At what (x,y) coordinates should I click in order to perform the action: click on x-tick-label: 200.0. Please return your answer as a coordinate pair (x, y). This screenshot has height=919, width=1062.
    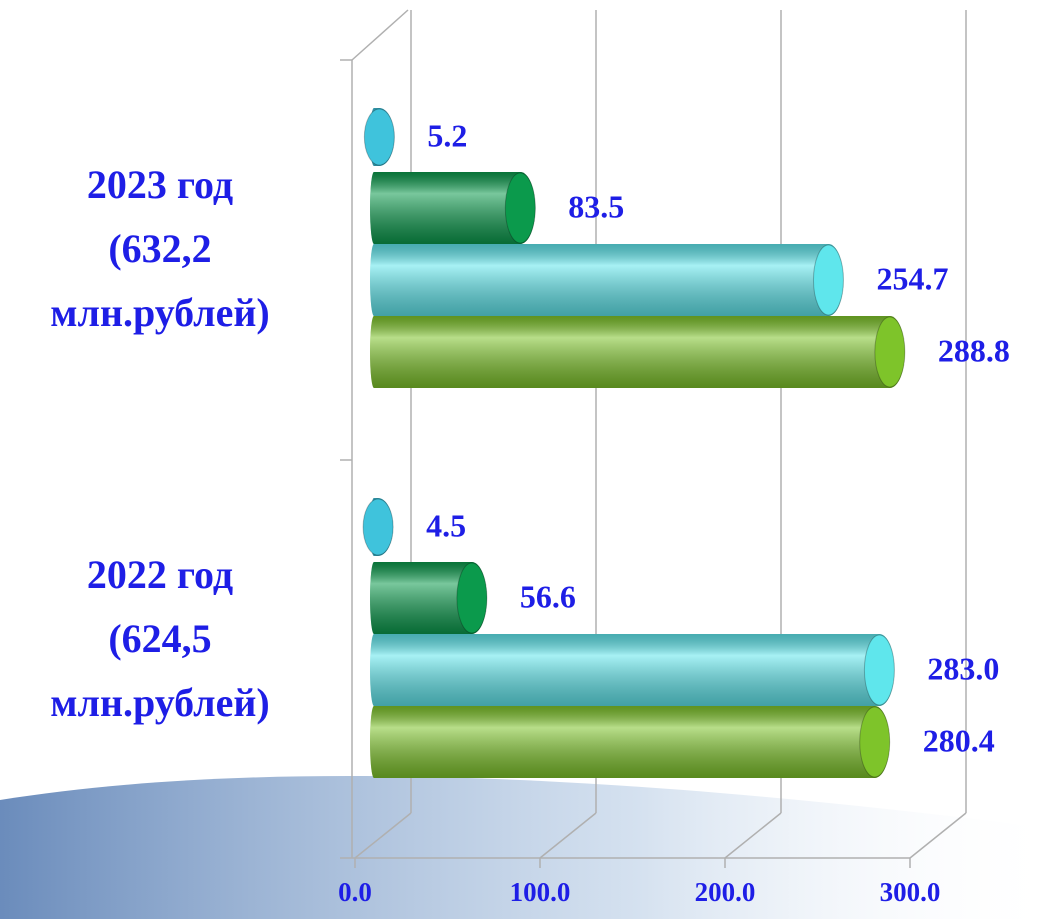
    Looking at the image, I should click on (725, 892).